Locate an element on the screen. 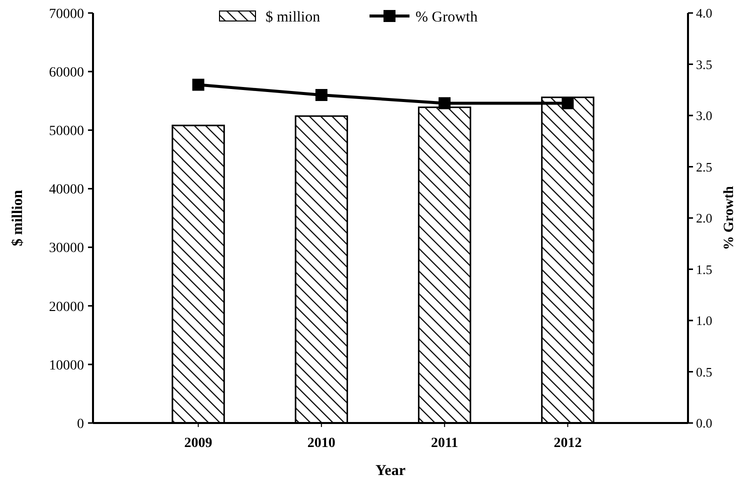 The width and height of the screenshot is (739, 484). y2-tick-label: 2.0 is located at coordinates (704, 218).